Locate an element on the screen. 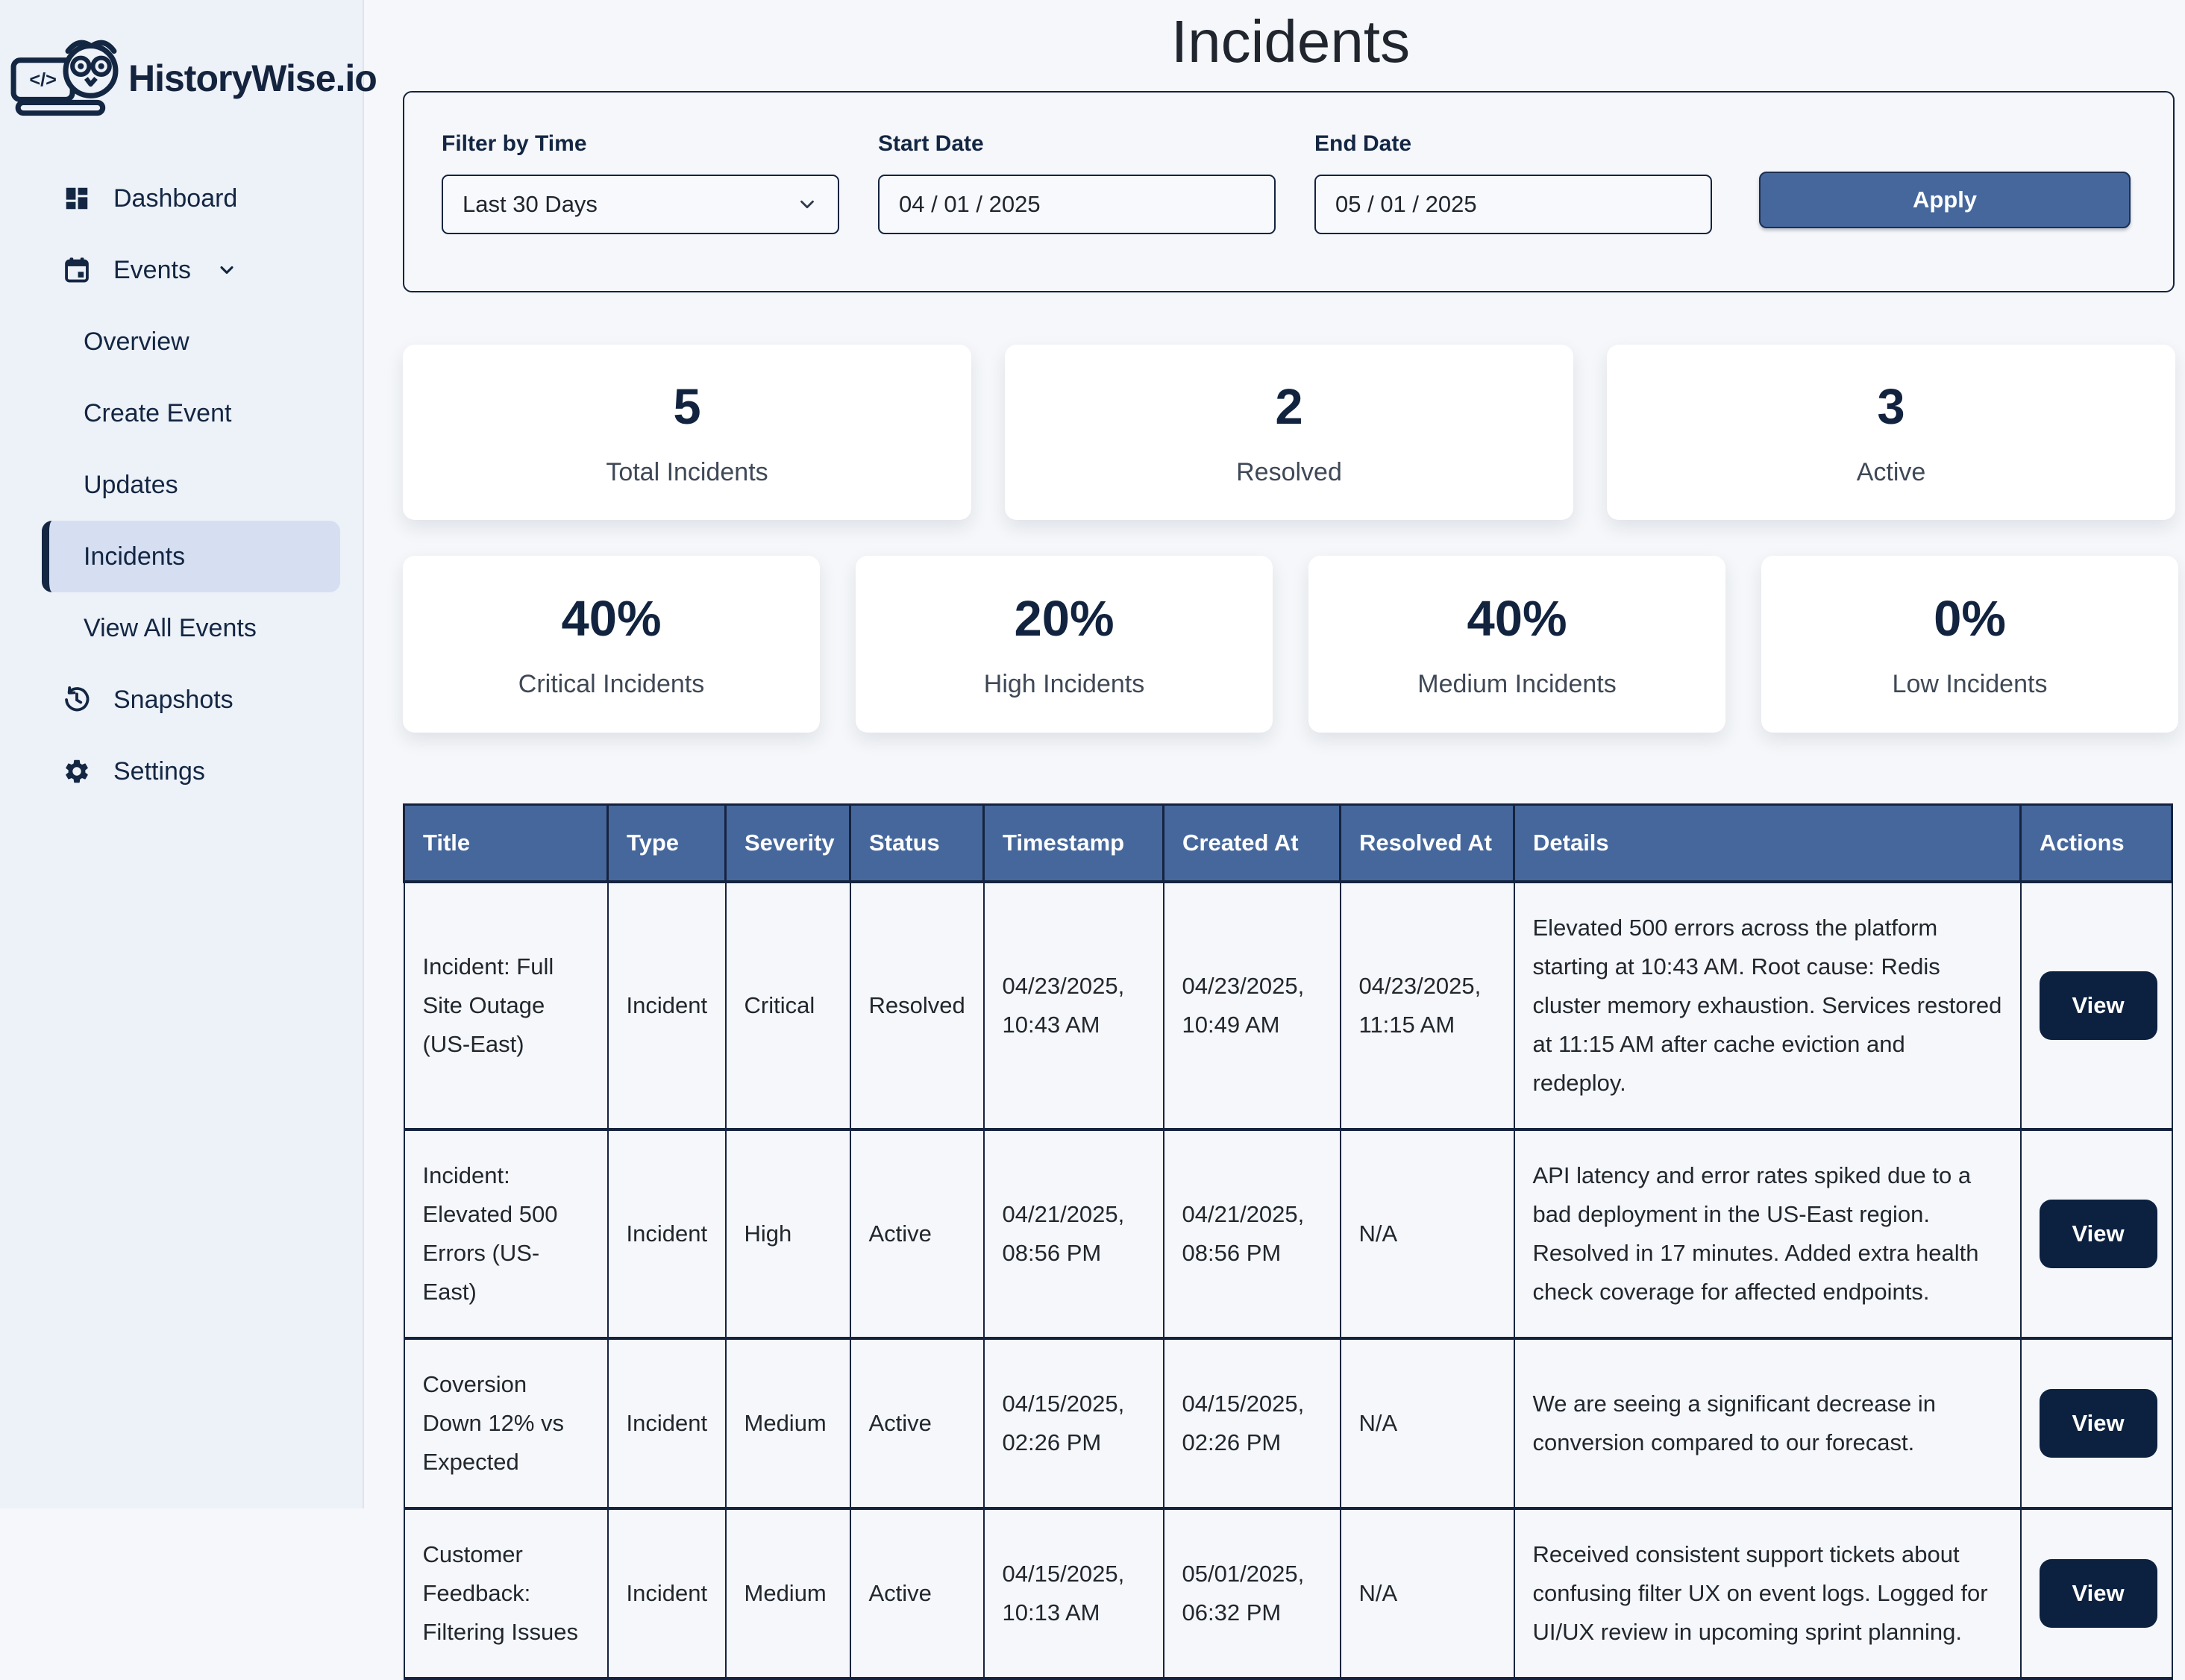 The image size is (2185, 1680). sidebar-item-create-event: Create Event is located at coordinates (182, 413).